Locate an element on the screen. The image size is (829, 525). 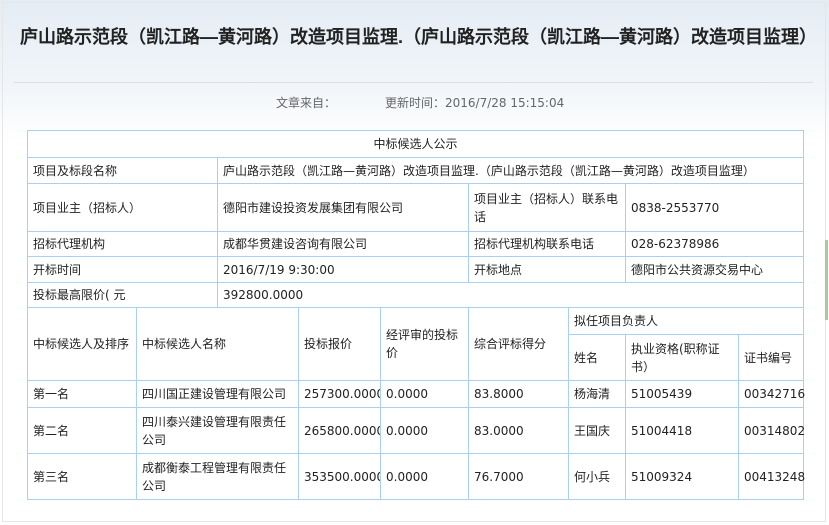
info-label: 招标代理机构 is located at coordinates (122, 244).